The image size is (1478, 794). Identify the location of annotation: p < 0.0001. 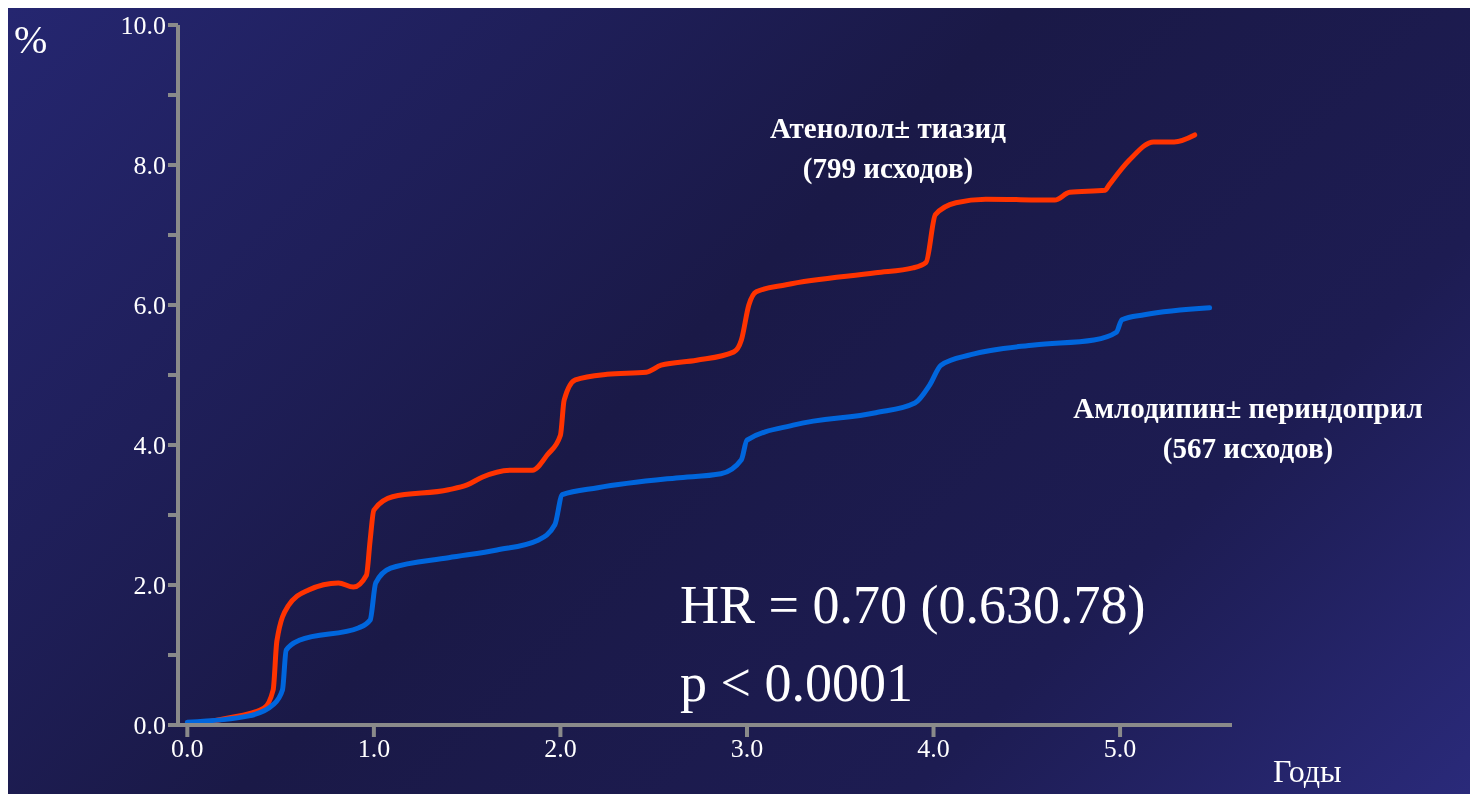
(796, 683).